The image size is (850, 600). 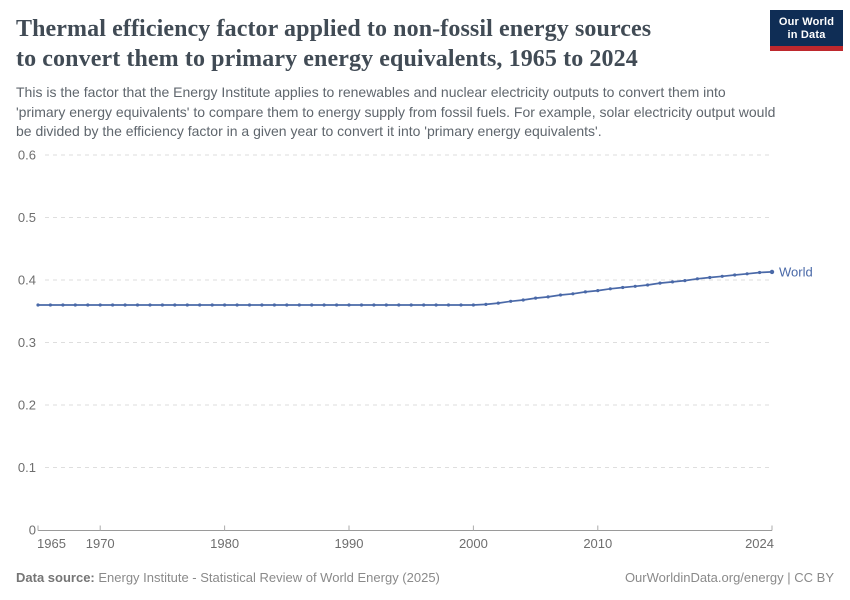 I want to click on series-label-world: World, so click(x=796, y=271).